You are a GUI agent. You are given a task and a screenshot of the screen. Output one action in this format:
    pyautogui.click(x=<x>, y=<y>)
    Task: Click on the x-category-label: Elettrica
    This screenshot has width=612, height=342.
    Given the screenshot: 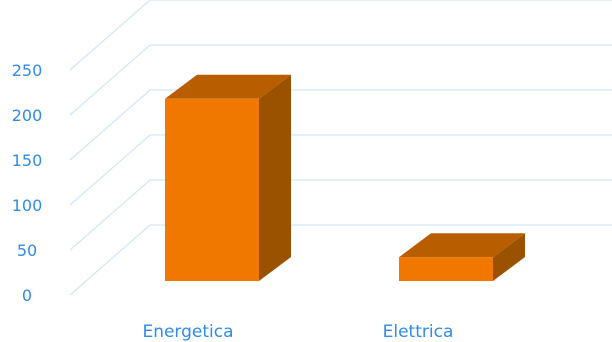 What is the action you would take?
    pyautogui.click(x=418, y=332)
    